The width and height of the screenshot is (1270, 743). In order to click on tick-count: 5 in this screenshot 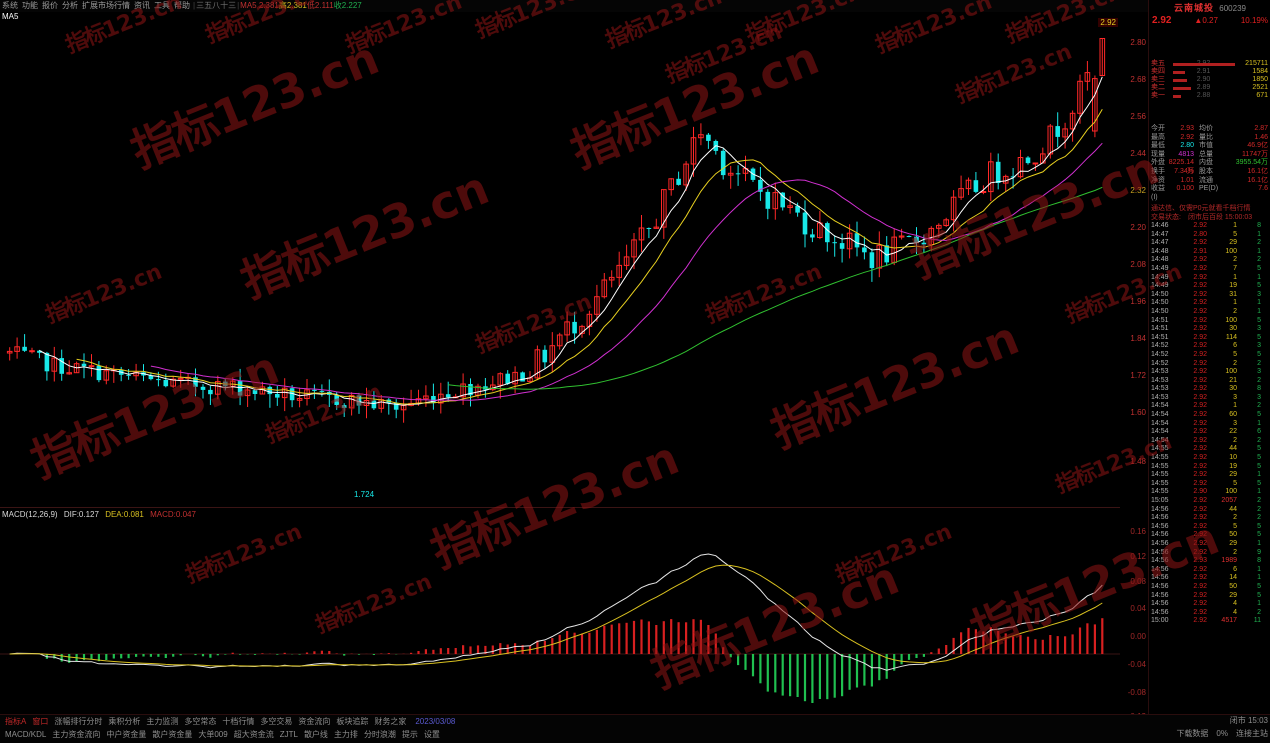, I will do `click(1259, 354)`.